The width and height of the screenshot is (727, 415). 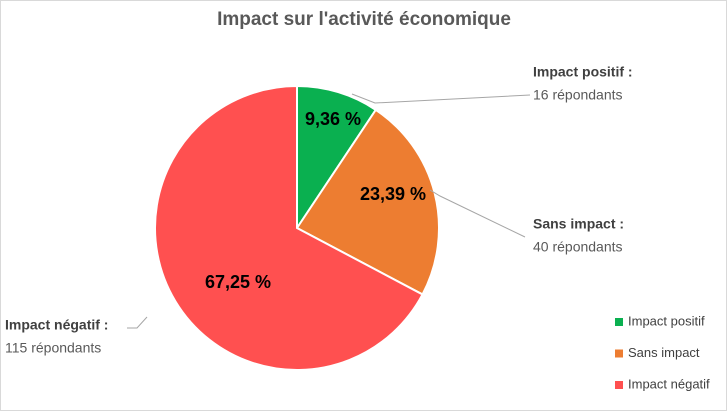 I want to click on legend-label: Impact négatif, so click(x=669, y=383).